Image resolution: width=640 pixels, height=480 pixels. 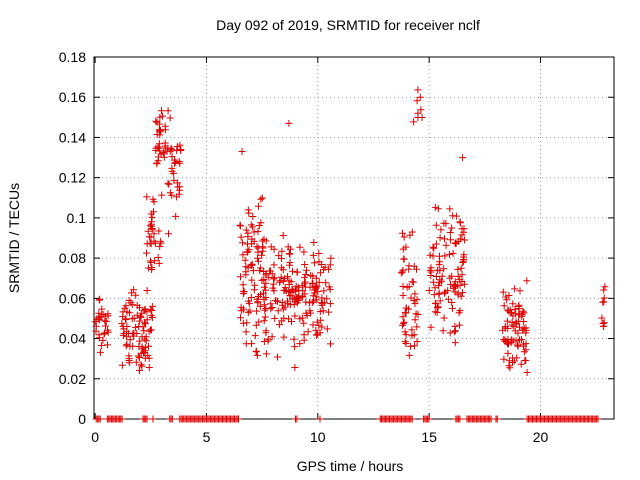 What do you see at coordinates (541, 437) in the screenshot?
I see `x-tick-label: 20` at bounding box center [541, 437].